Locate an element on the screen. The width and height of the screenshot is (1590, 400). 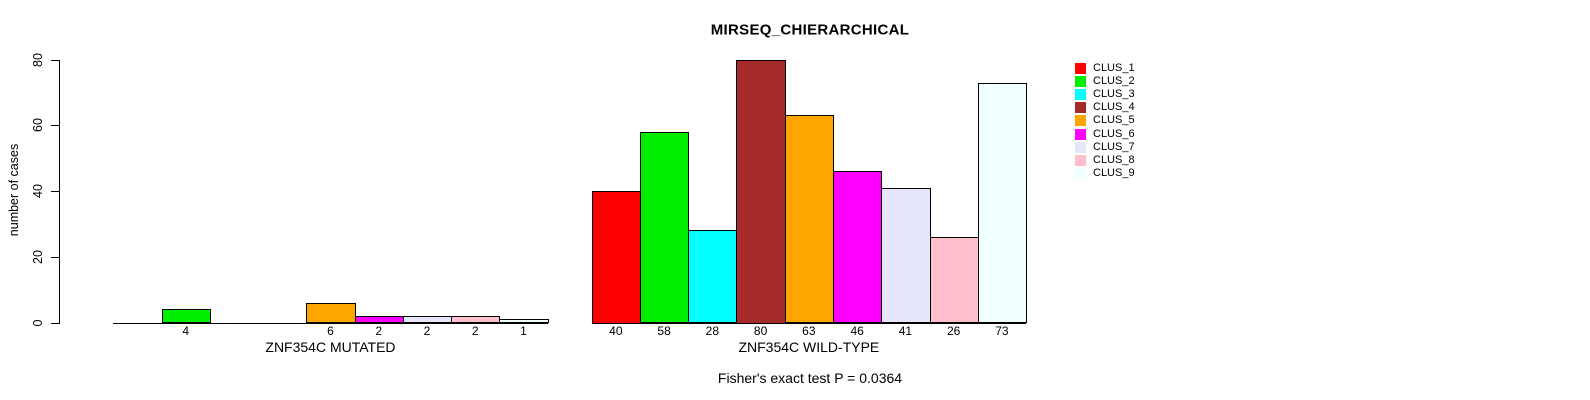
bar-value-label: 41 is located at coordinates (905, 331).